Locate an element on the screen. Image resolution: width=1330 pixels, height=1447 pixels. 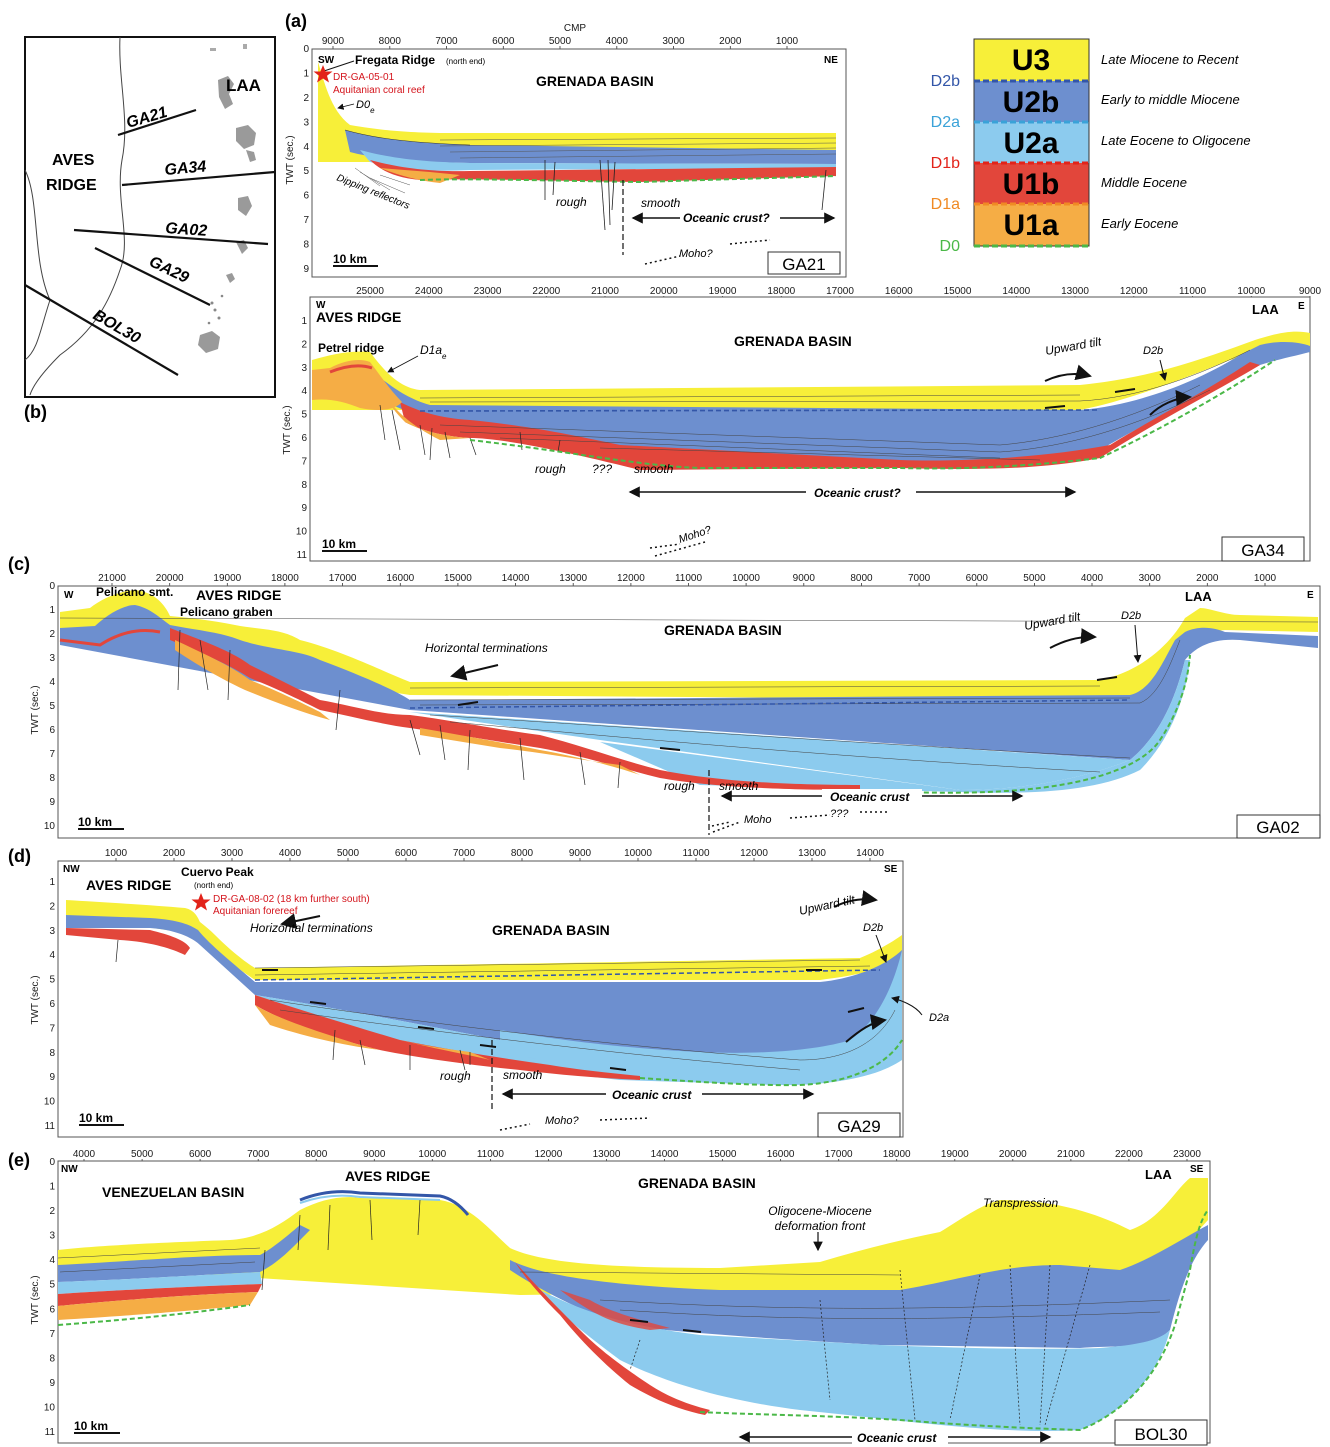
legend-unit-u1b: U1b is located at coordinates (1031, 184).